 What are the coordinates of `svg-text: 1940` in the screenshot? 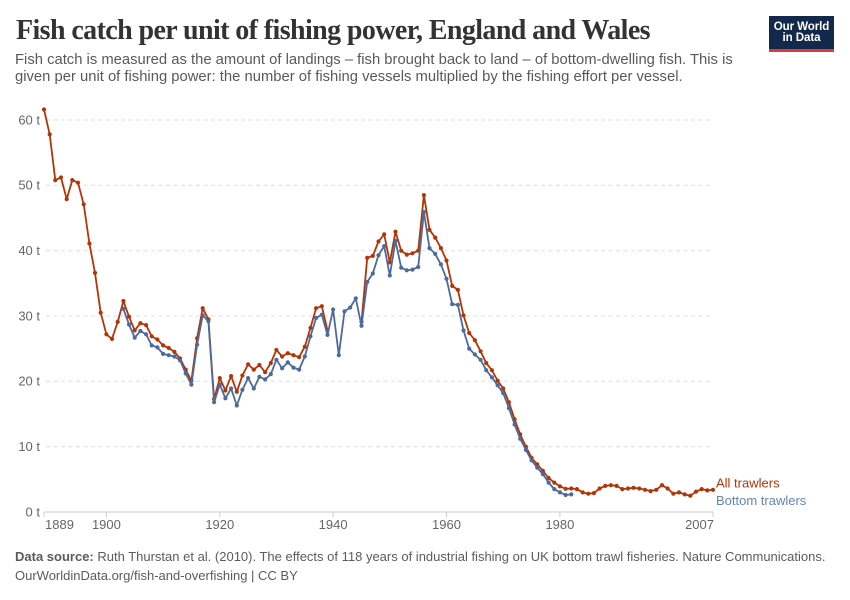 It's located at (333, 524).